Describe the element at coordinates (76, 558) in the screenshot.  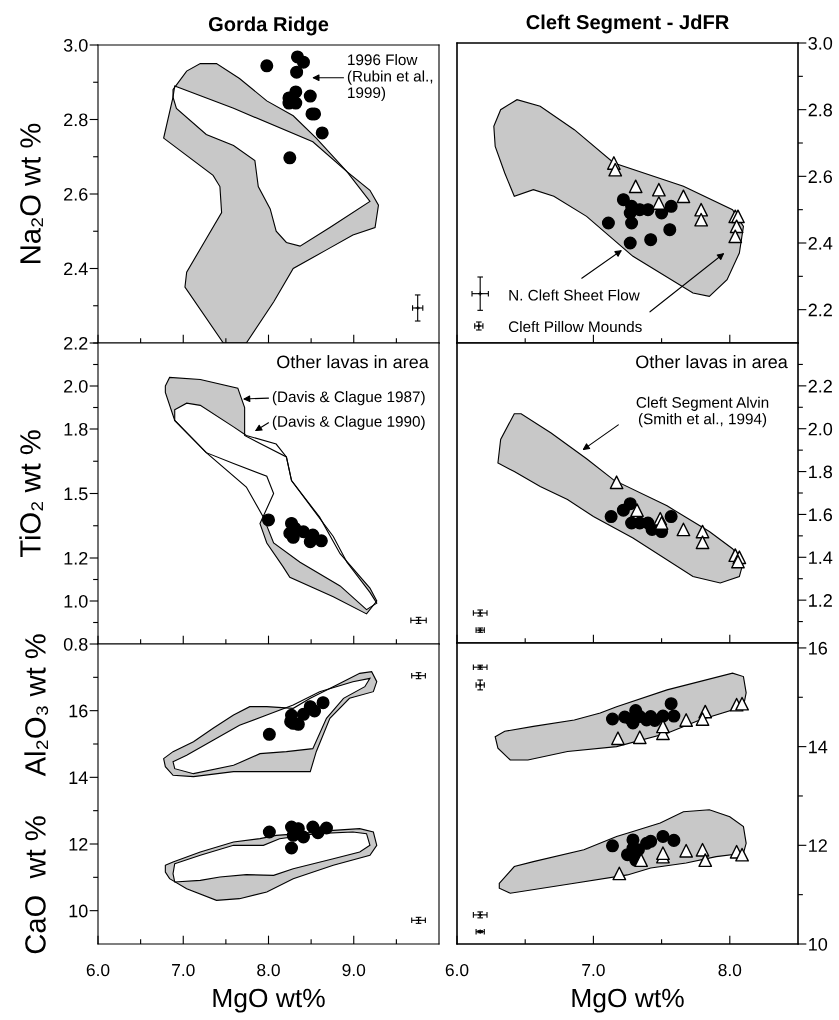
I see `y-tick-label: 1.2` at that location.